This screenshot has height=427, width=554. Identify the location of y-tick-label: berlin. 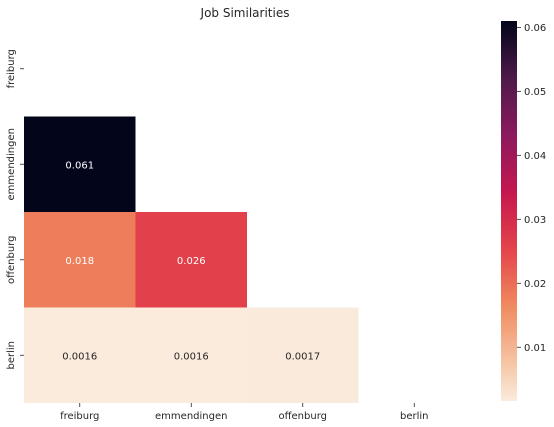
(11, 355).